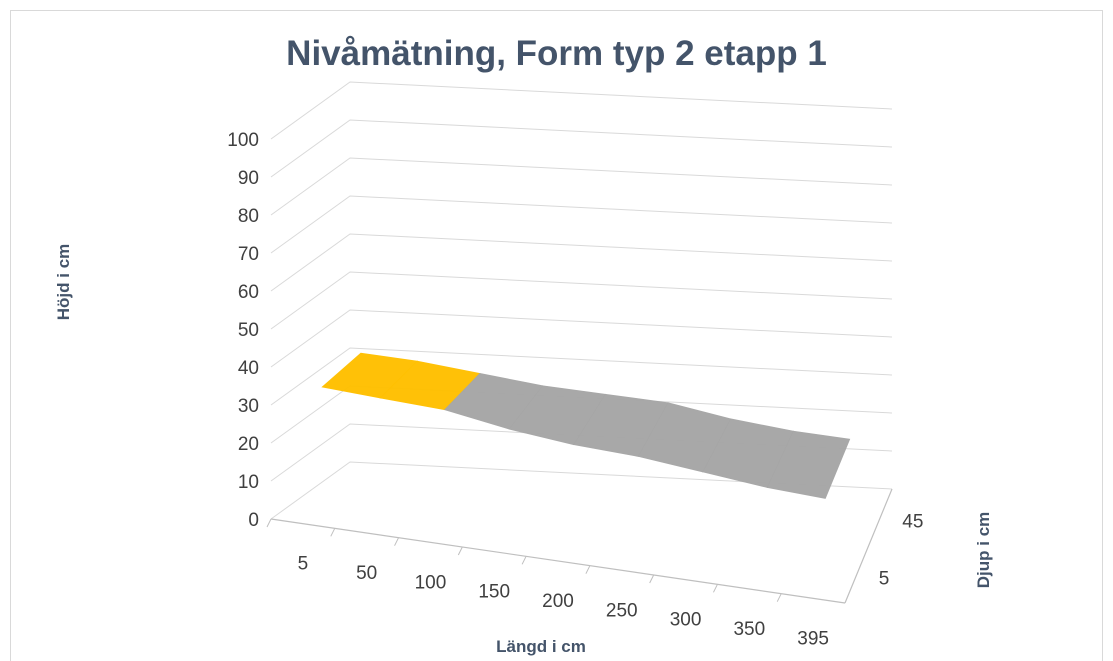 The width and height of the screenshot is (1113, 661). I want to click on y-axis-ticks: 0 10 20 30 40 50 60 70 80 90 100, so click(243, 330).